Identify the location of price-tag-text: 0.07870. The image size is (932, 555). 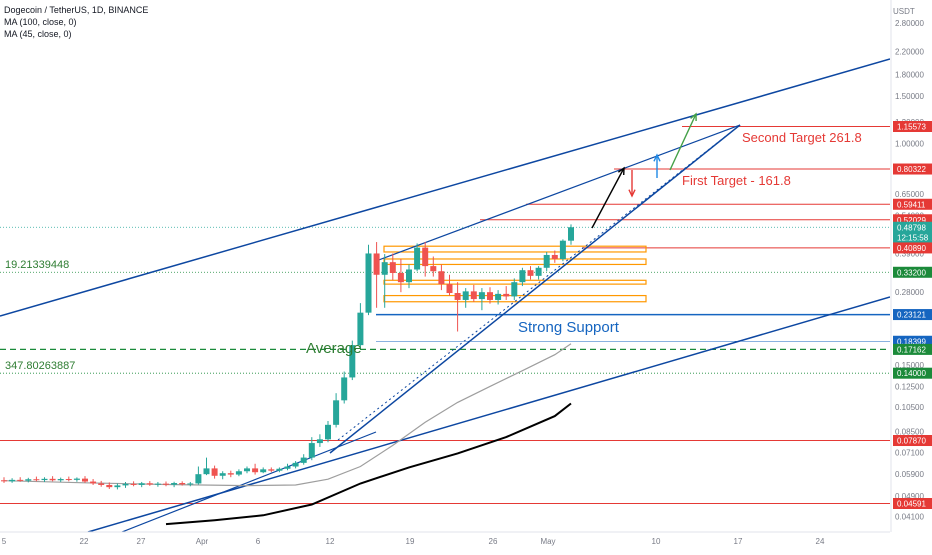
(911, 441).